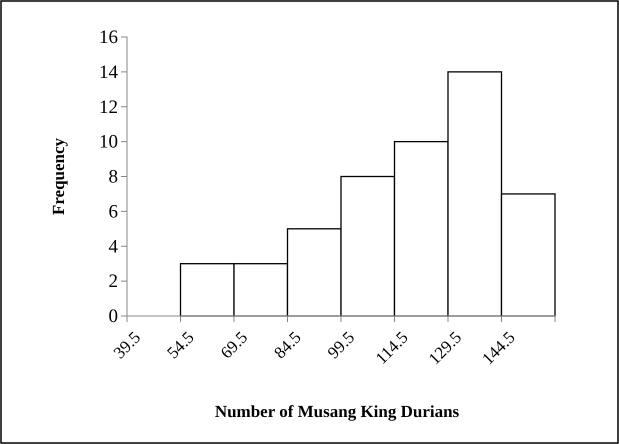 The image size is (619, 444). Describe the element at coordinates (108, 37) in the screenshot. I see `y-tick-label: 16` at that location.